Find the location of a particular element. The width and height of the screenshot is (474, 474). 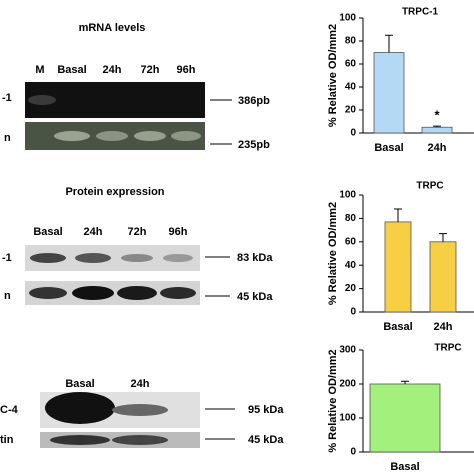

chart-title: TRPC-1 is located at coordinates (420, 12).